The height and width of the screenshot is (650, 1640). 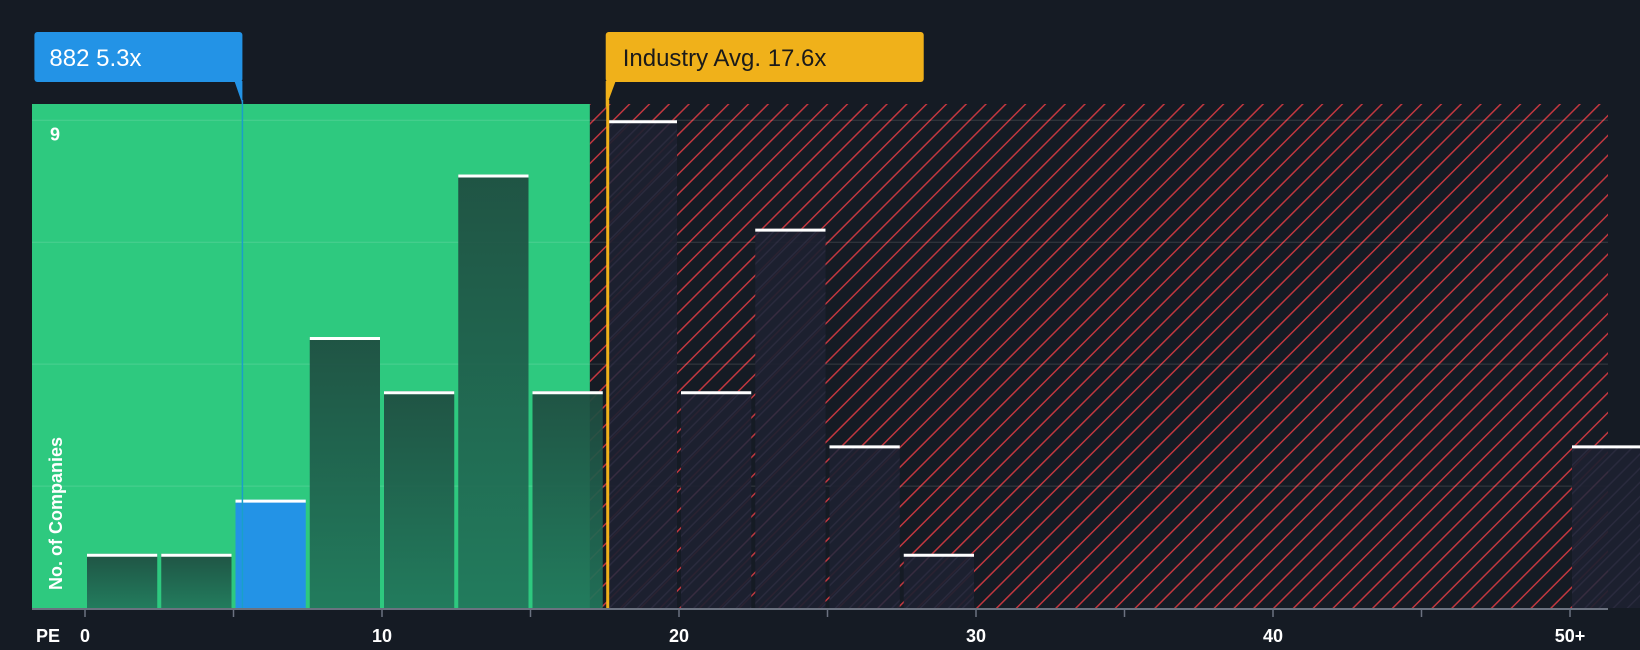 What do you see at coordinates (85, 636) in the screenshot?
I see `x-tick-label: 0` at bounding box center [85, 636].